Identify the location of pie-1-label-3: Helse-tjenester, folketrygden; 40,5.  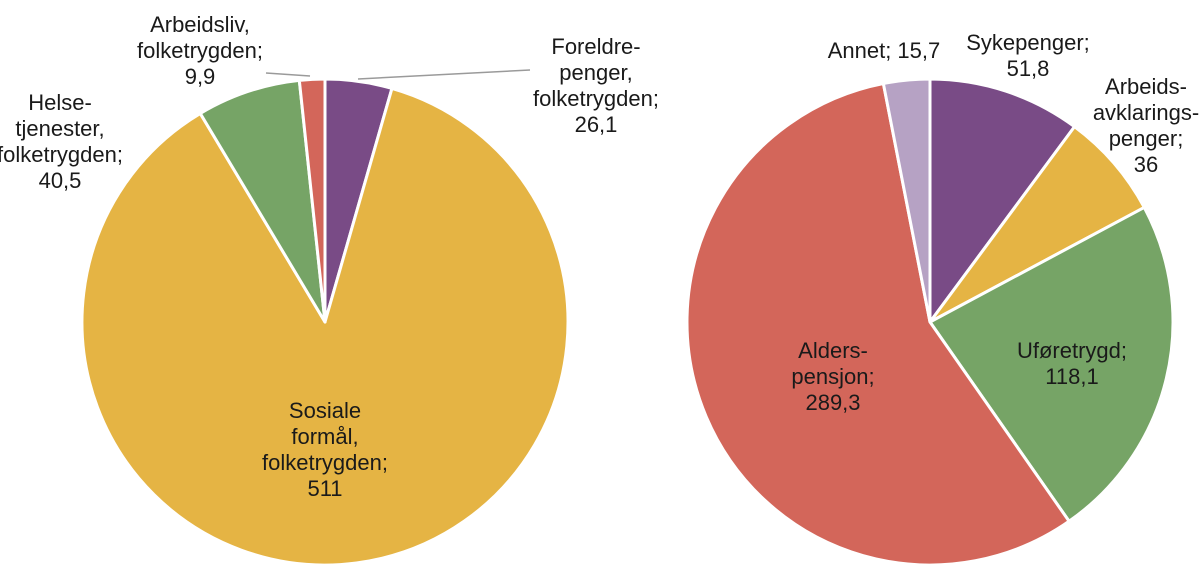
(61, 141).